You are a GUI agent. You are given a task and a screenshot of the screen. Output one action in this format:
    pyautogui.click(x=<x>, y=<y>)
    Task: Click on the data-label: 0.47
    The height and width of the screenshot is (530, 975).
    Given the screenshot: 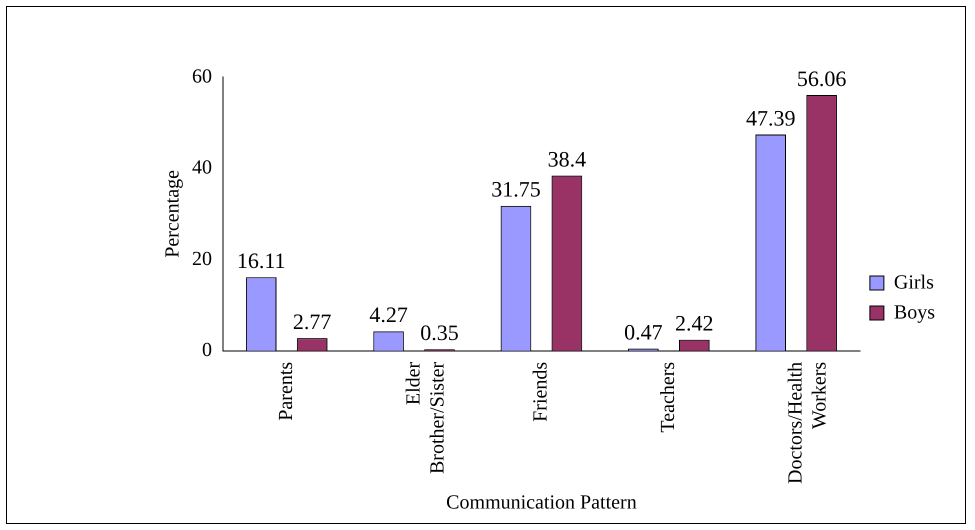 What is the action you would take?
    pyautogui.click(x=643, y=331)
    